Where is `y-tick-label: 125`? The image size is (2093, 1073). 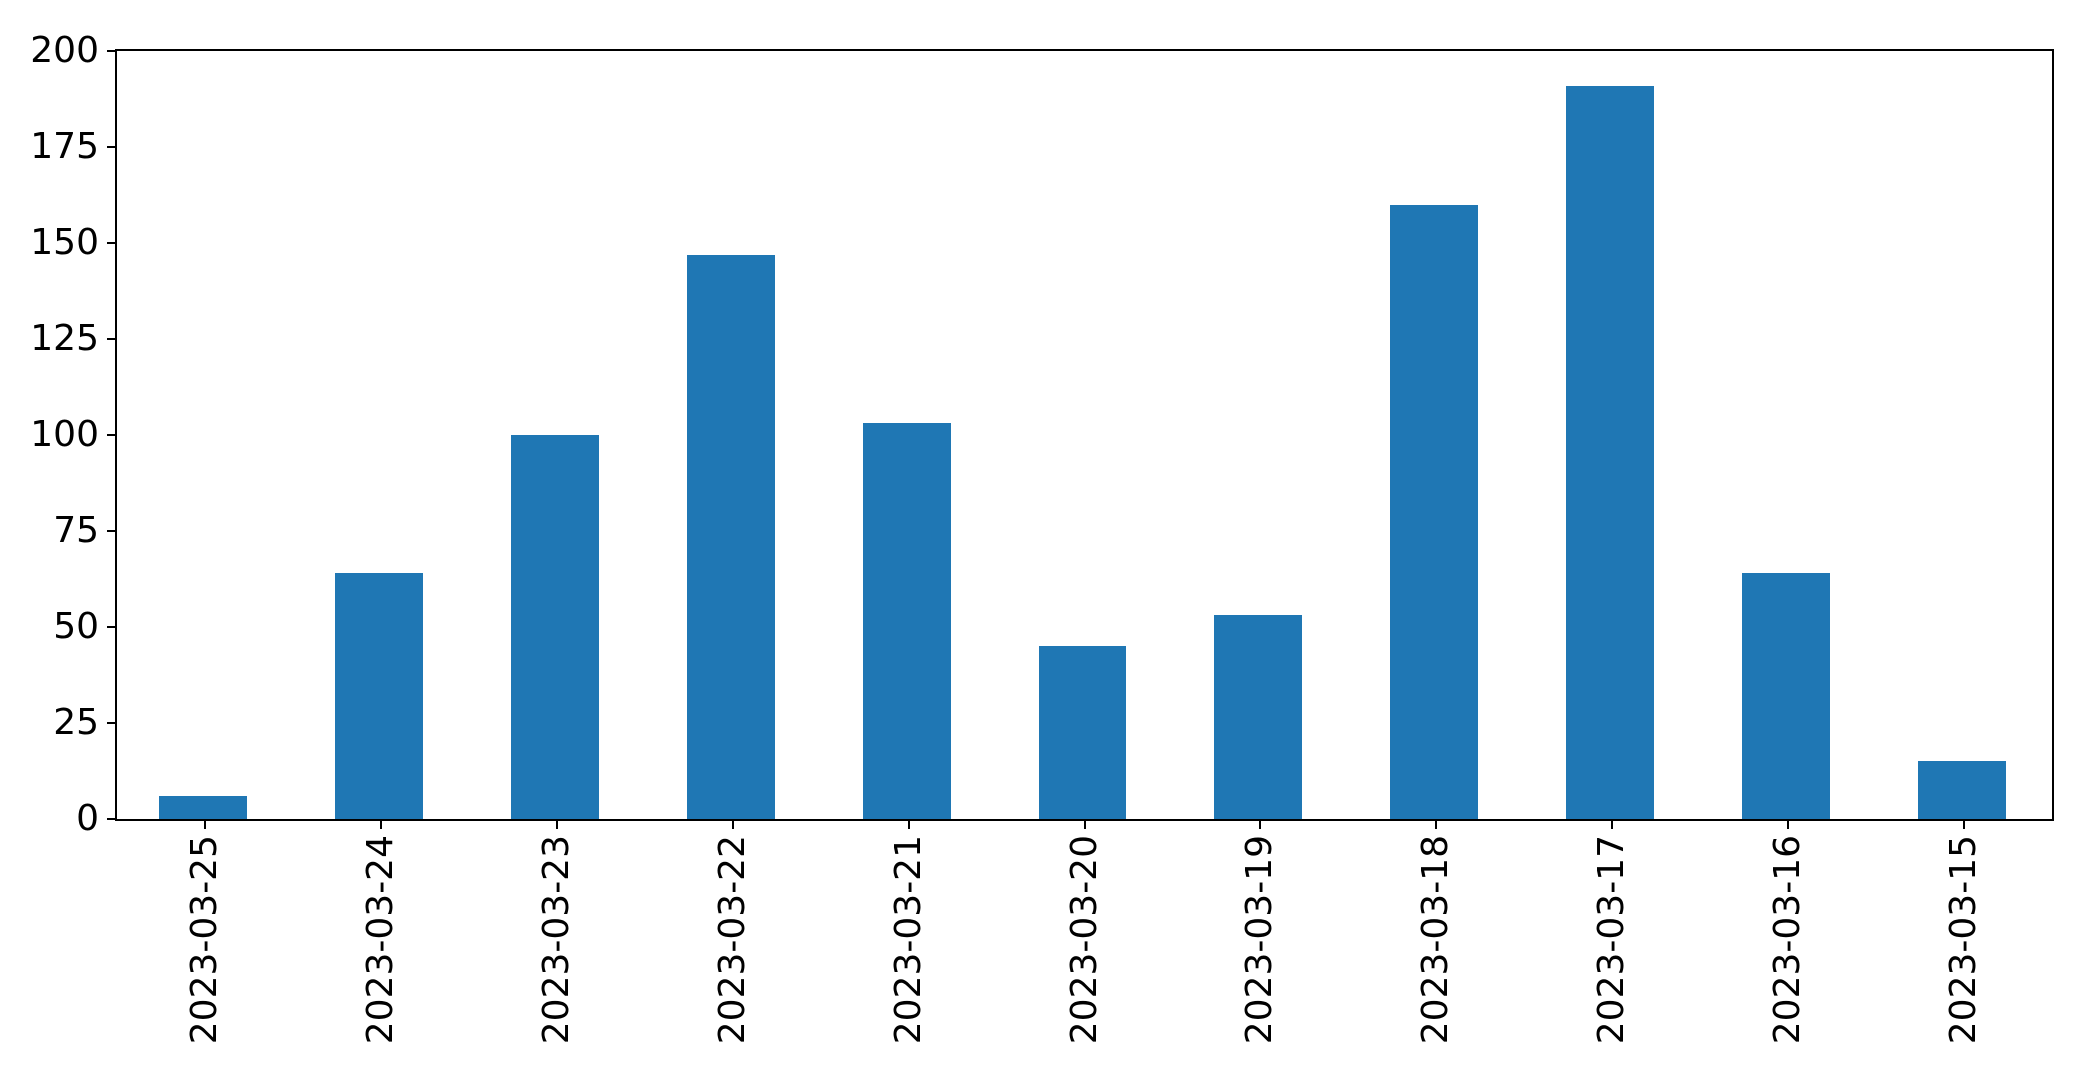
y-tick-label: 125 is located at coordinates (64, 338).